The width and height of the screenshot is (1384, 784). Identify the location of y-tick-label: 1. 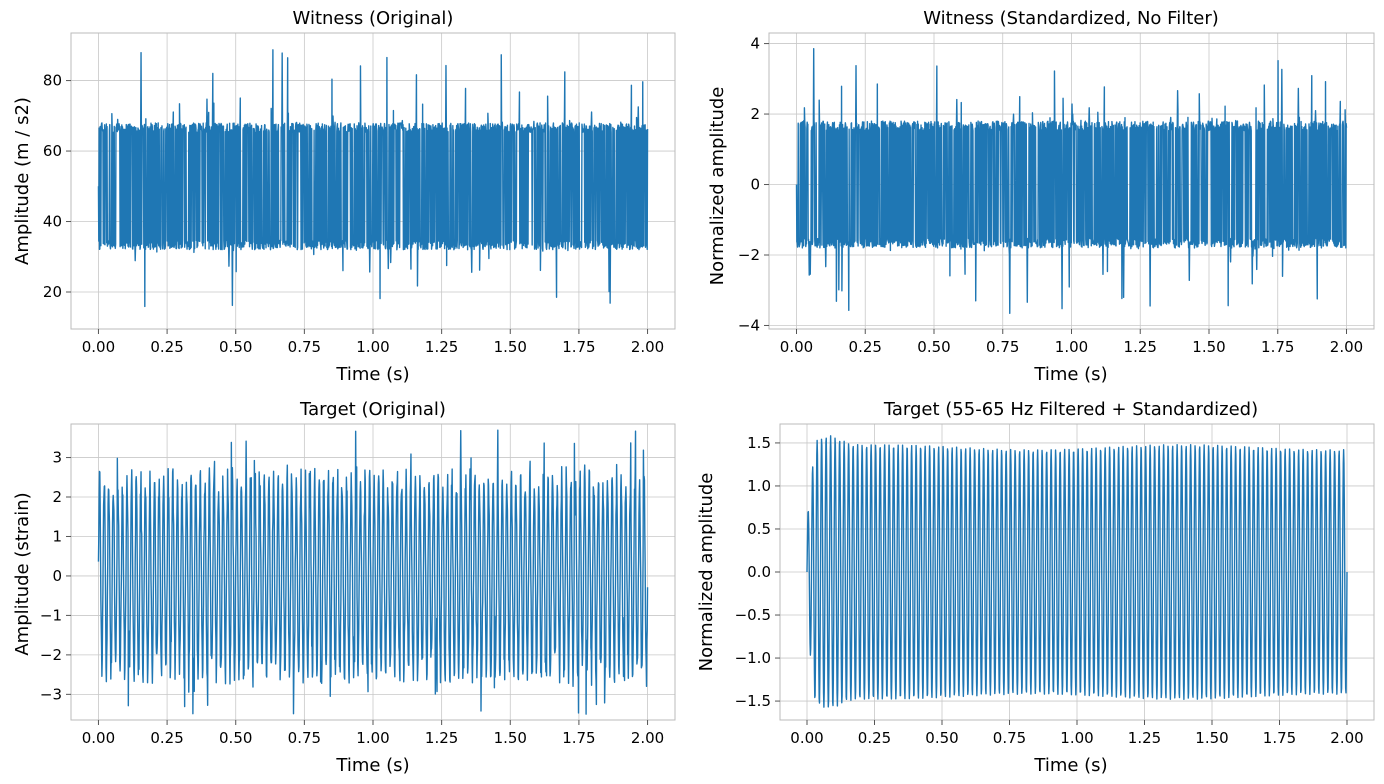
(57, 536).